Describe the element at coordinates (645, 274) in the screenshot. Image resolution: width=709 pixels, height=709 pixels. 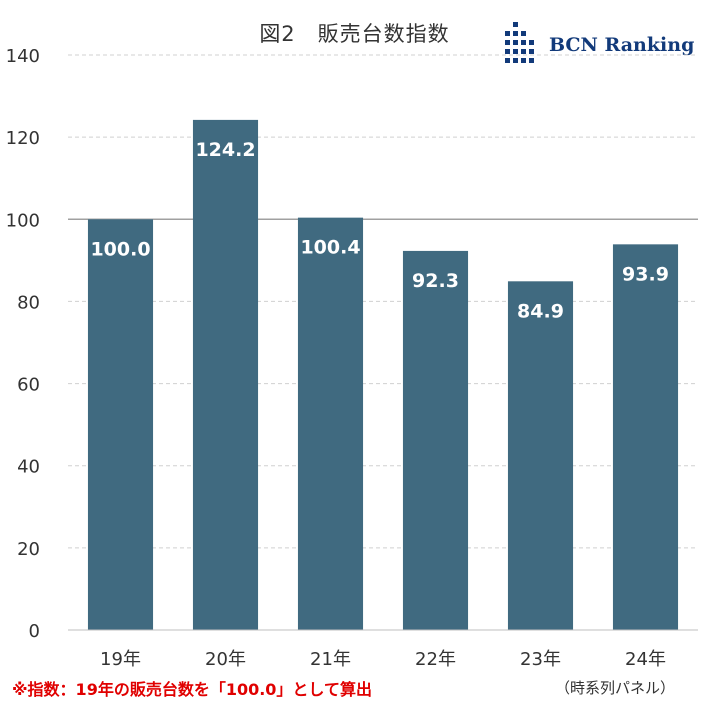
I see `data-label: 93.9` at that location.